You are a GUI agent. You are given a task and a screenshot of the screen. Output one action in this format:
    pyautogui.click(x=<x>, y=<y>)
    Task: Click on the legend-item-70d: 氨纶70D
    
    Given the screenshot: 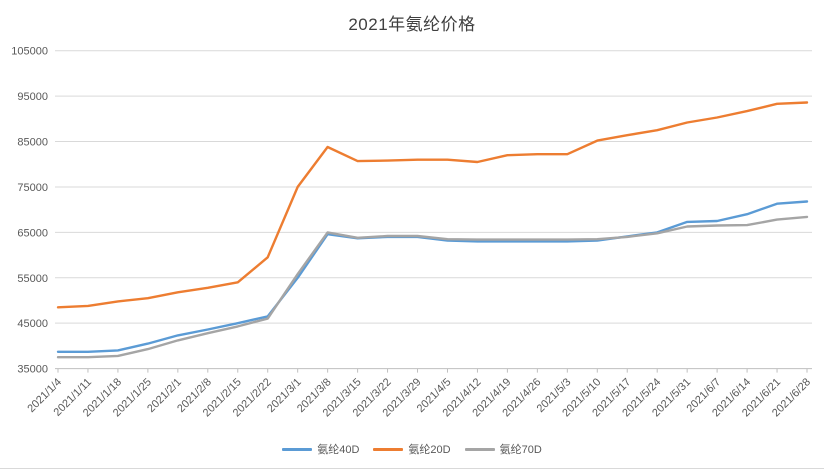 What is the action you would take?
    pyautogui.click(x=503, y=449)
    